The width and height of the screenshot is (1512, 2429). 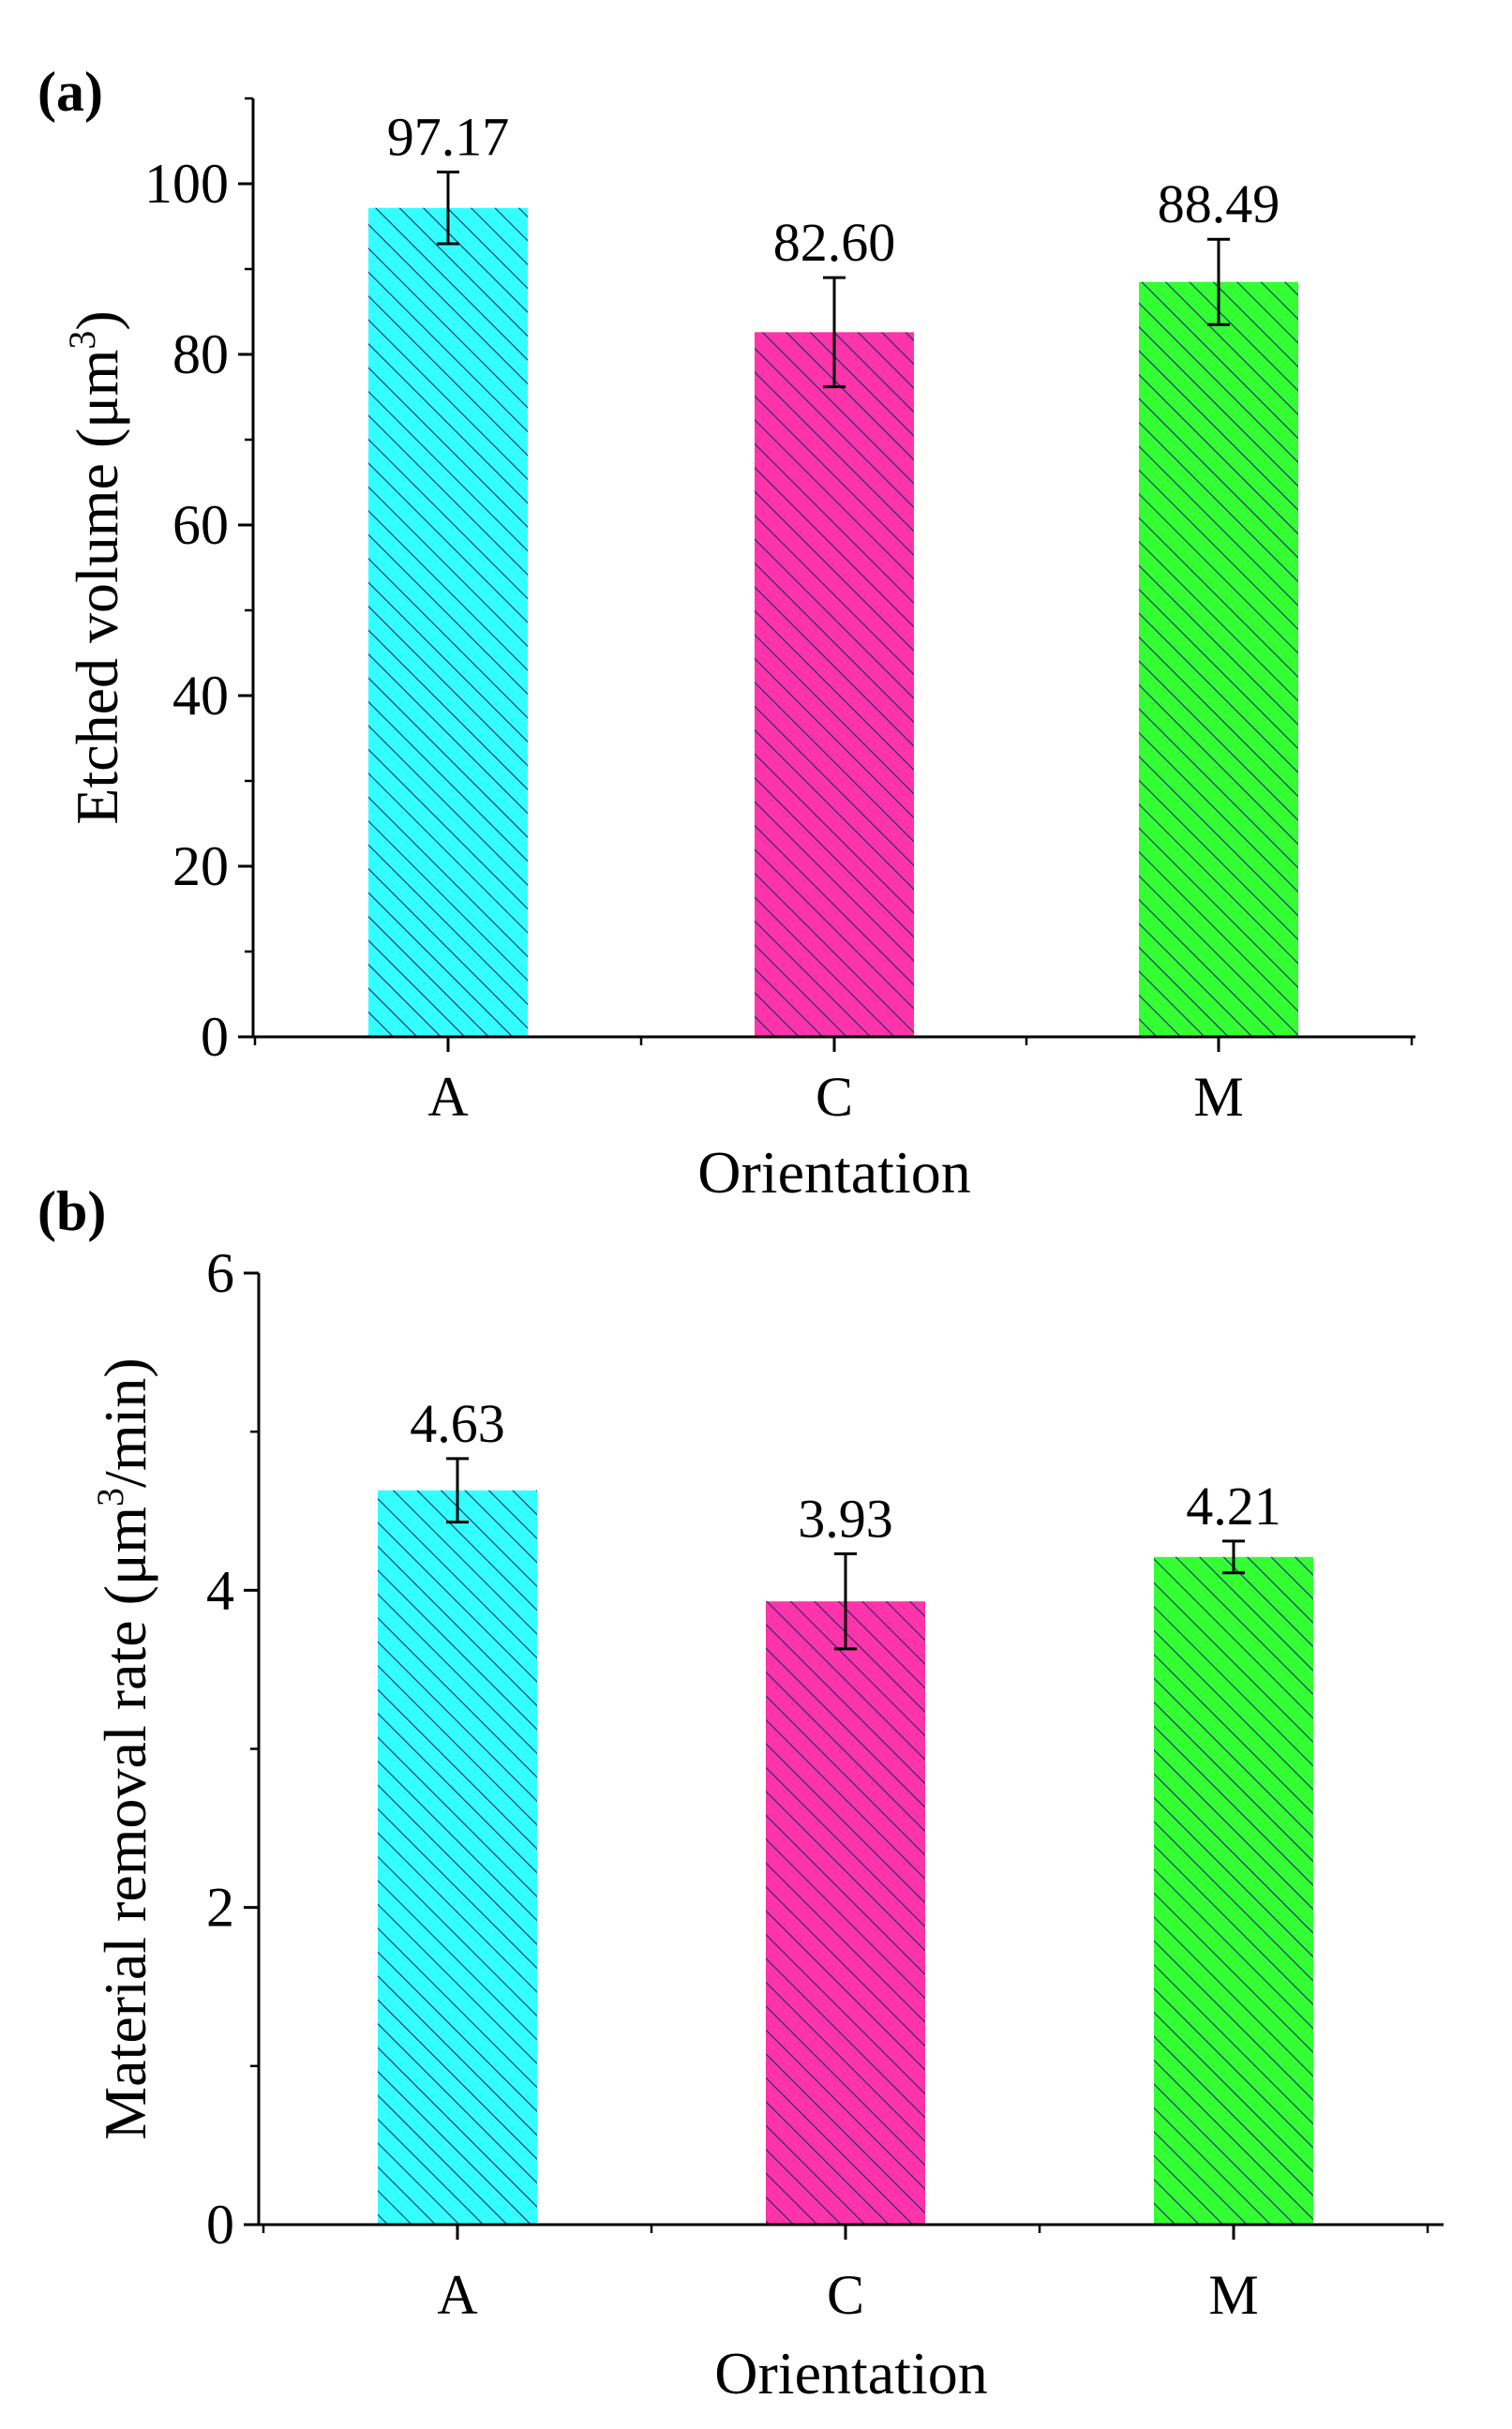 What do you see at coordinates (846, 1518) in the screenshot?
I see `data-label: 3.93` at bounding box center [846, 1518].